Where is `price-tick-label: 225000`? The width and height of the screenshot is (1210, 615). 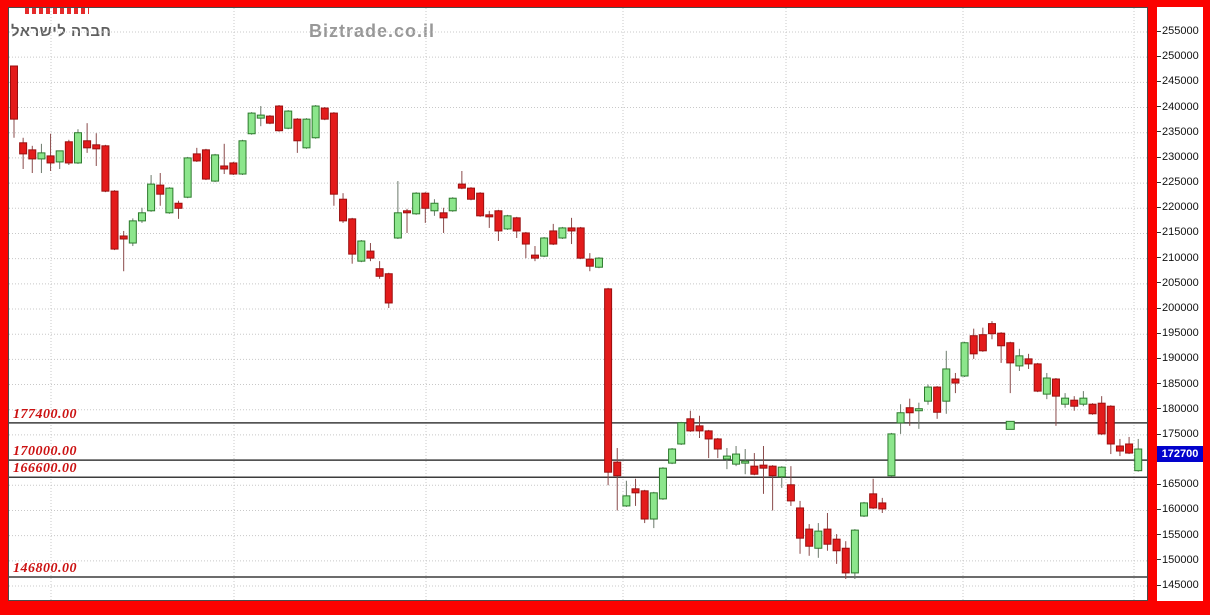
price-tick-label: 225000 is located at coordinates (1178, 182).